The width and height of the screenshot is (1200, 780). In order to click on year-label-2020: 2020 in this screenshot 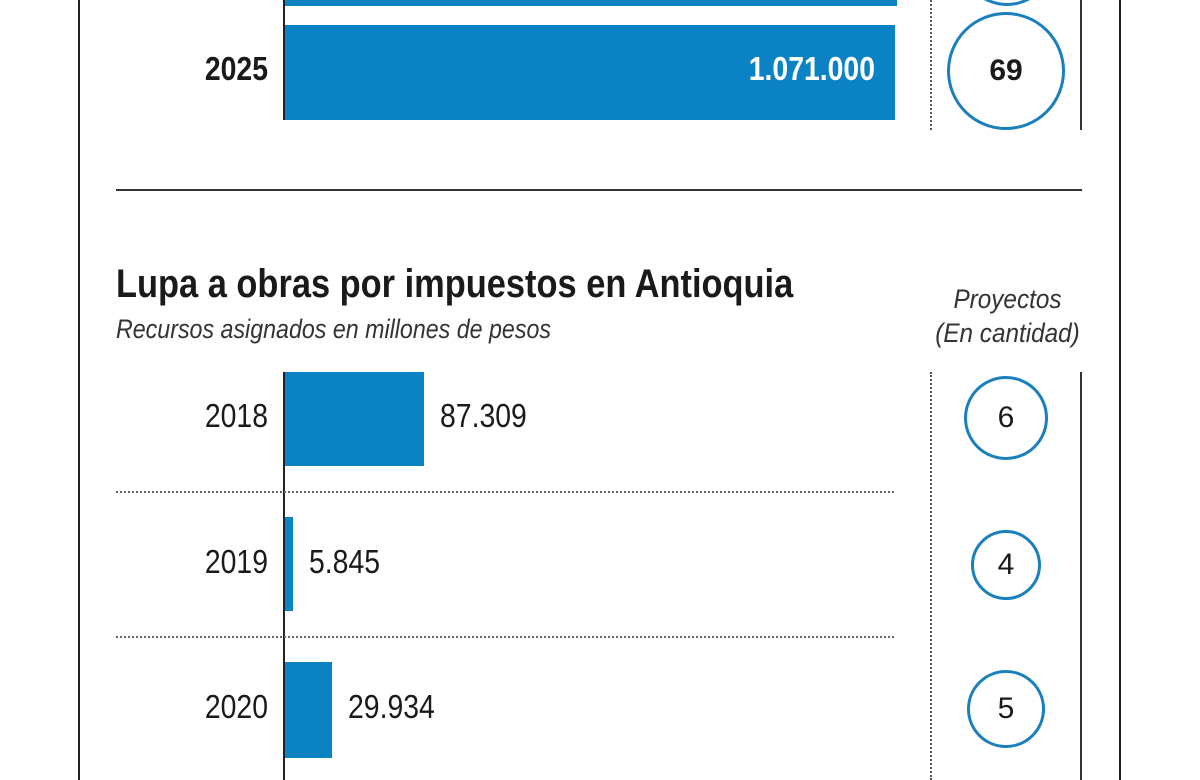, I will do `click(236, 706)`.